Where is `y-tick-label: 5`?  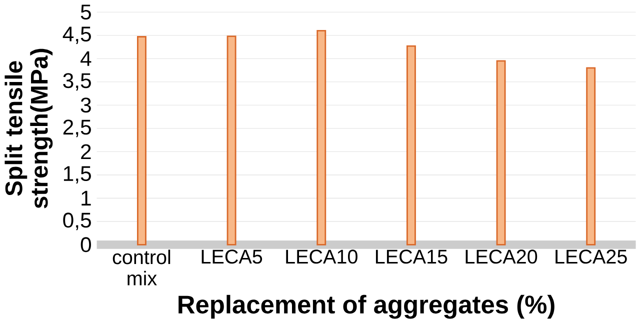 y-tick-label: 5 is located at coordinates (85, 12).